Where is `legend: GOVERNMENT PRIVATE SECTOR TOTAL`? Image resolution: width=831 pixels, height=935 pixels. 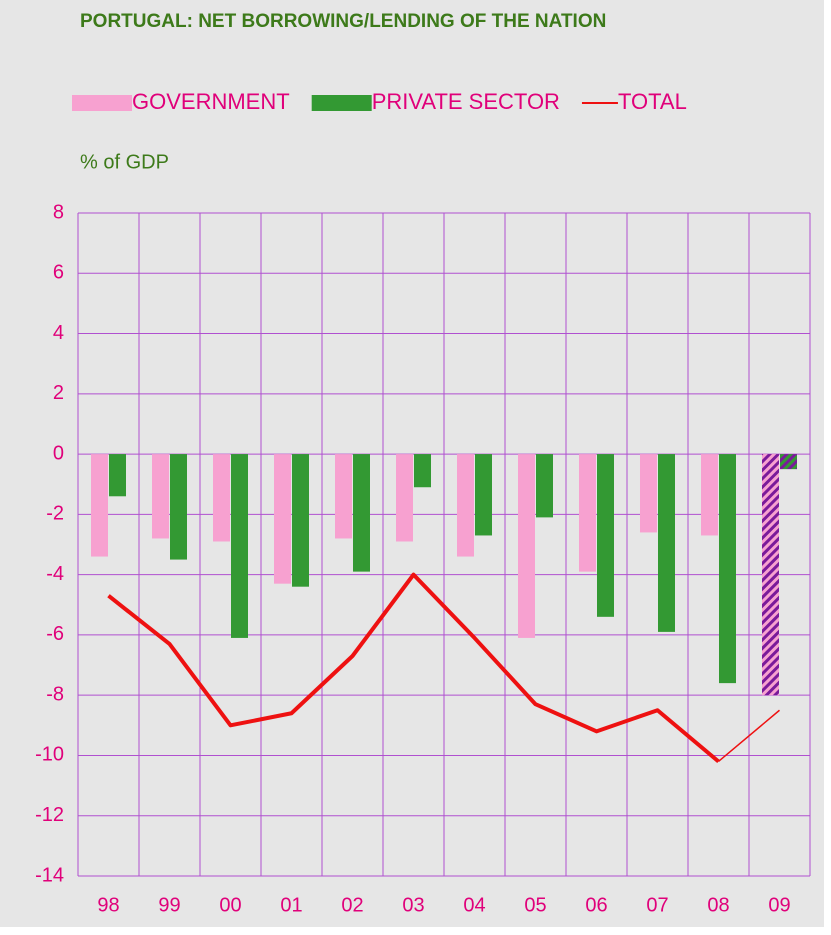 legend: GOVERNMENT PRIVATE SECTOR TOTAL is located at coordinates (379, 101).